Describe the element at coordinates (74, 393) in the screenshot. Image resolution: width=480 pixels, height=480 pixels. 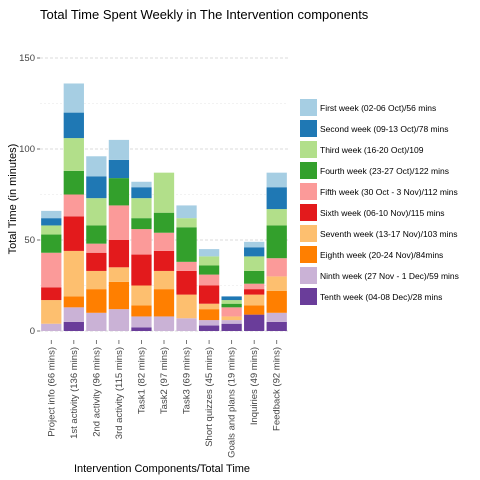
I see `x-tick-label: 1st activity (136 mins)` at that location.